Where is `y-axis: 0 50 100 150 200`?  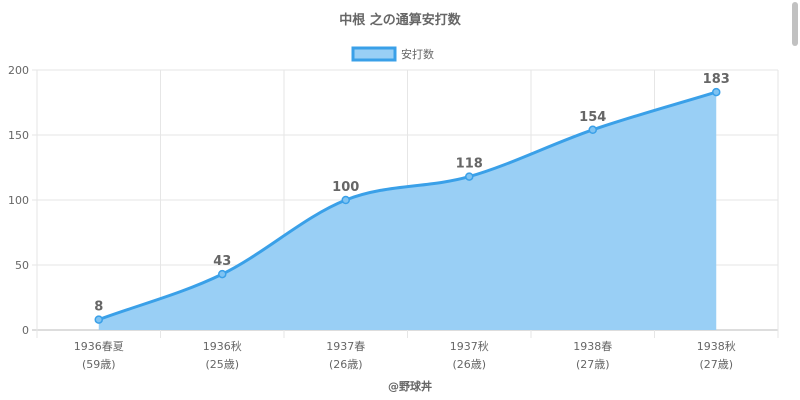
y-axis: 0 50 100 150 200 is located at coordinates (18, 200).